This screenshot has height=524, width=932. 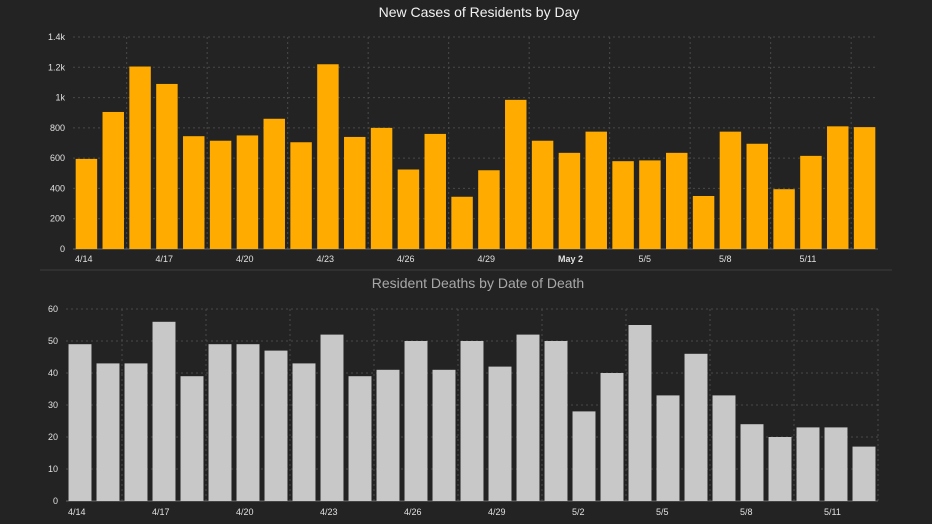 What do you see at coordinates (478, 283) in the screenshot?
I see `chart-title-deaths: Resident Deaths by Date of Death` at bounding box center [478, 283].